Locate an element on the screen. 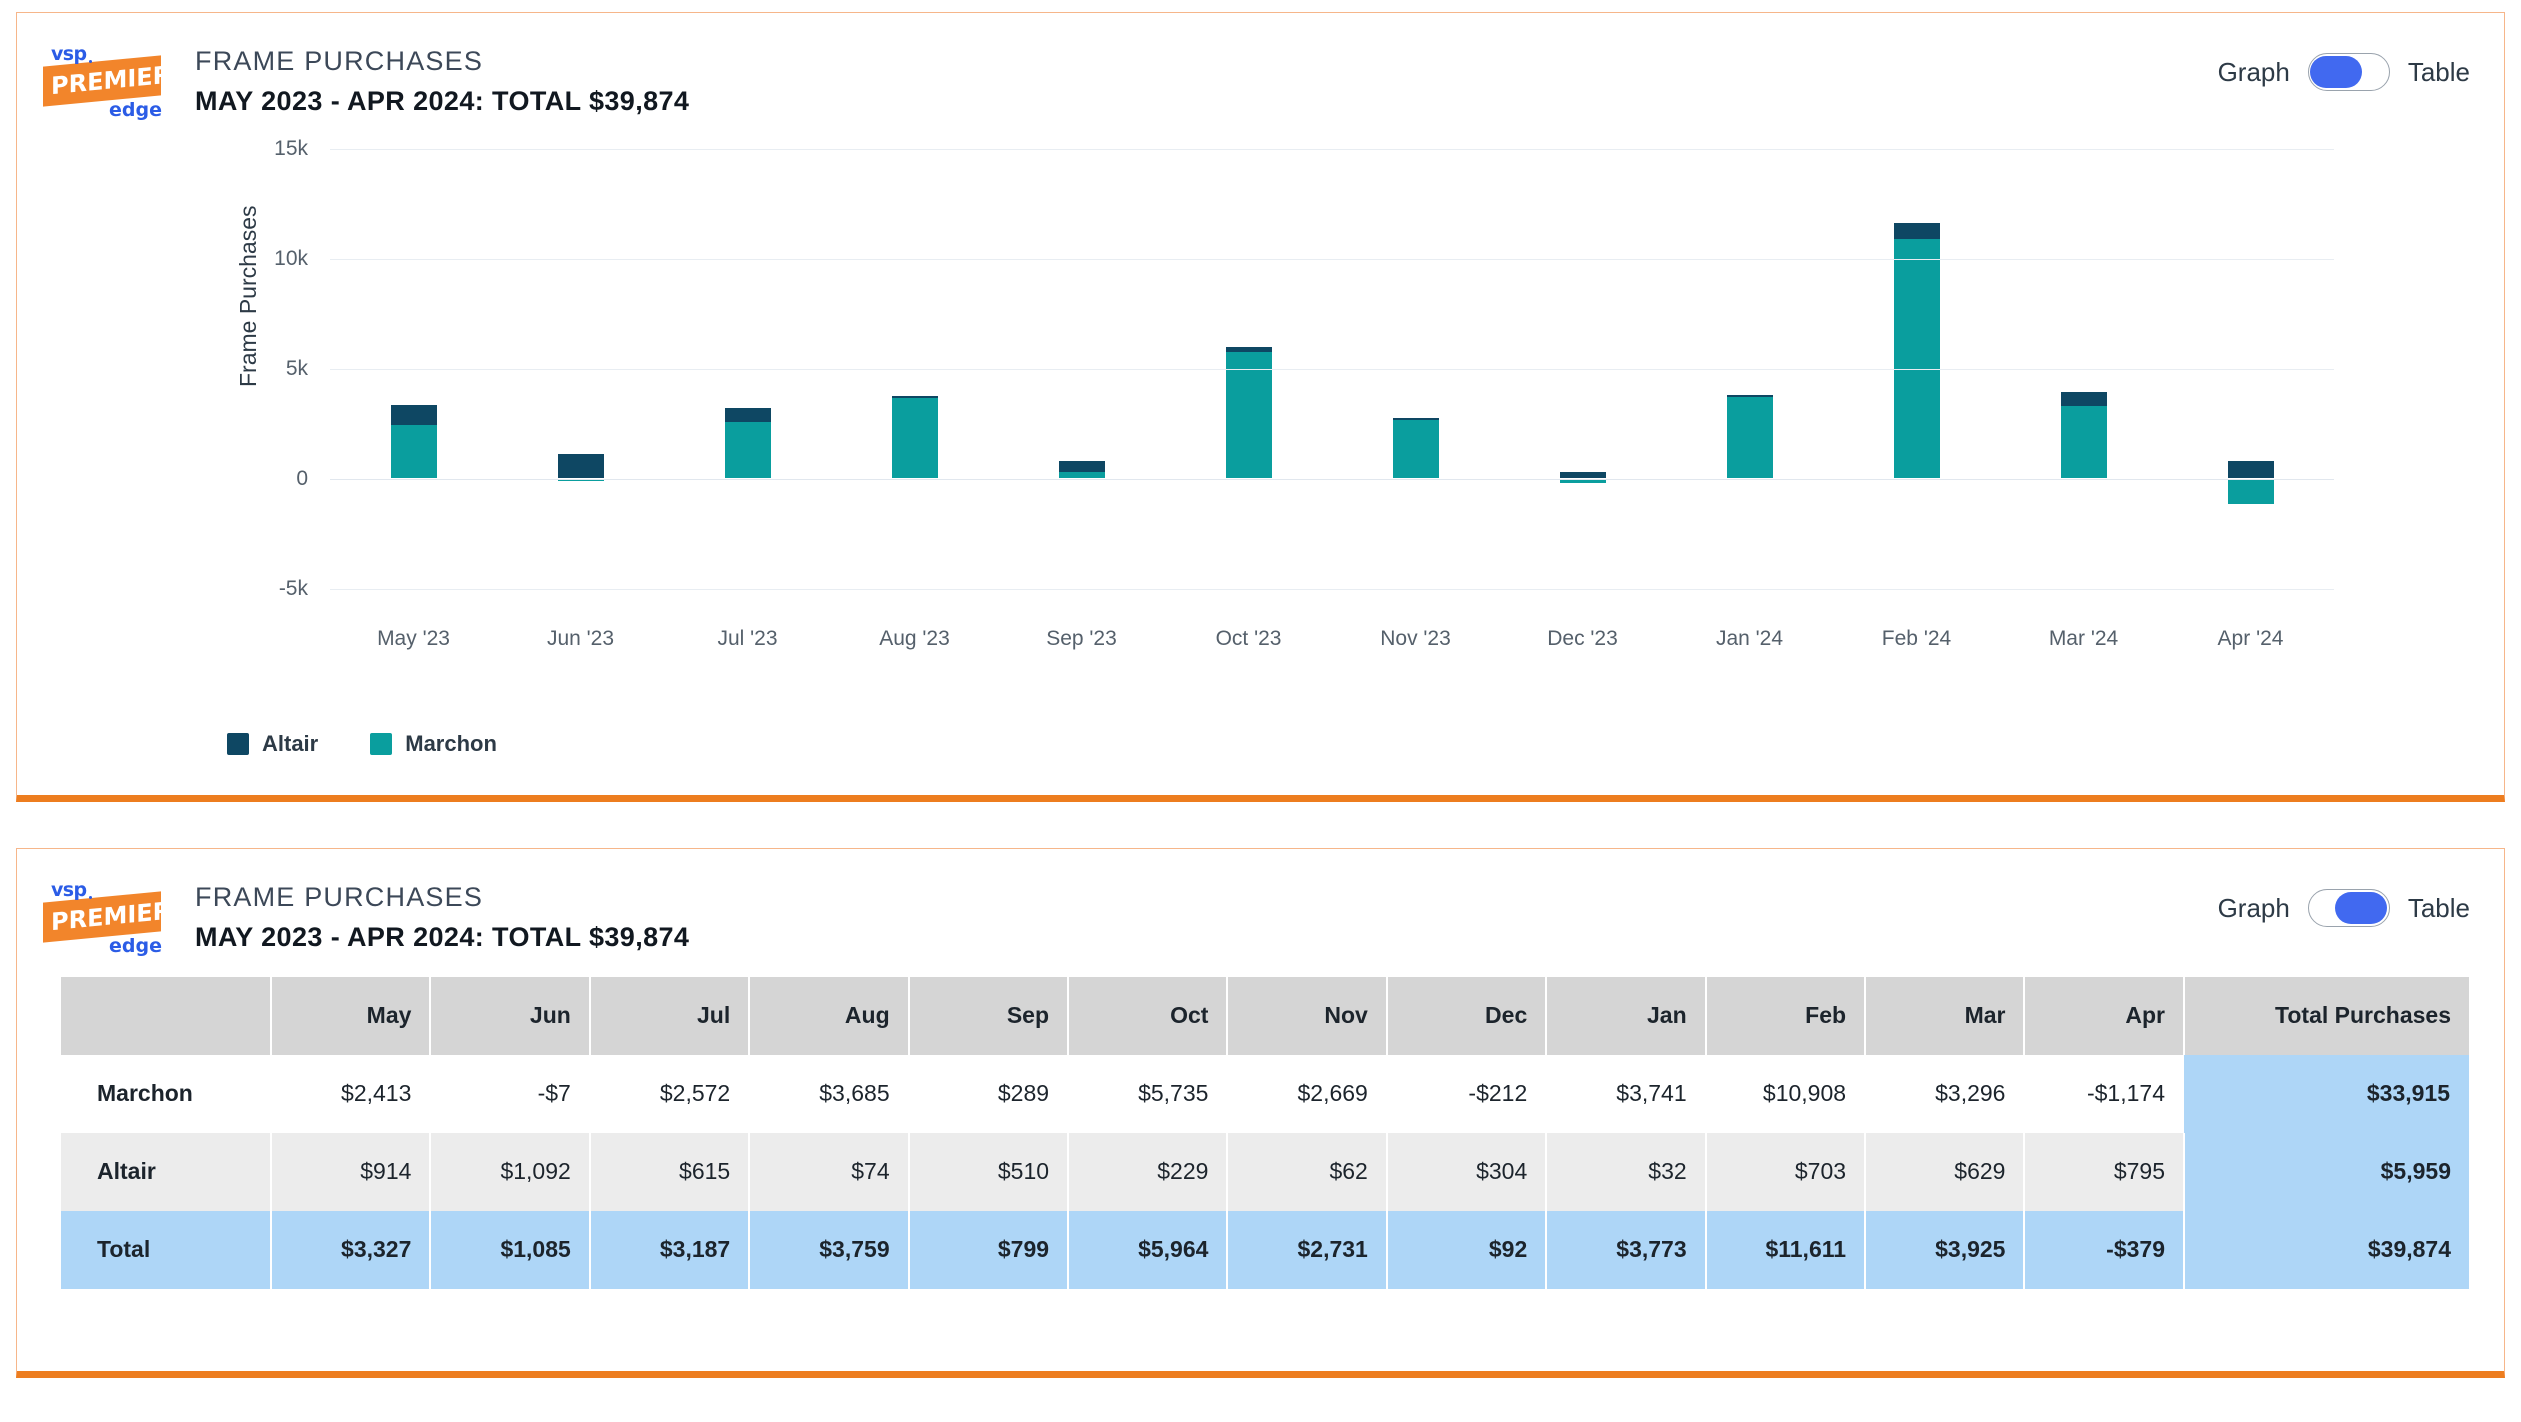 Image resolution: width=2521 pixels, height=1422 pixels. chart-x-tick-label: Feb '24 is located at coordinates (1916, 638).